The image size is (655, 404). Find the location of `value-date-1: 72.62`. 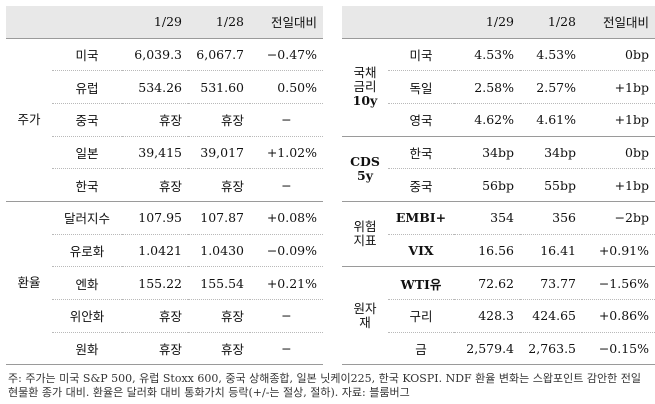

value-date-1: 72.62 is located at coordinates (487, 283).